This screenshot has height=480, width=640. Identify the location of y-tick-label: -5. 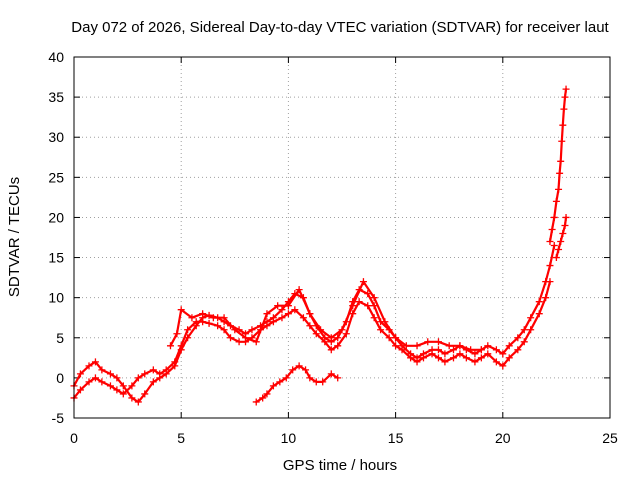
(58, 418).